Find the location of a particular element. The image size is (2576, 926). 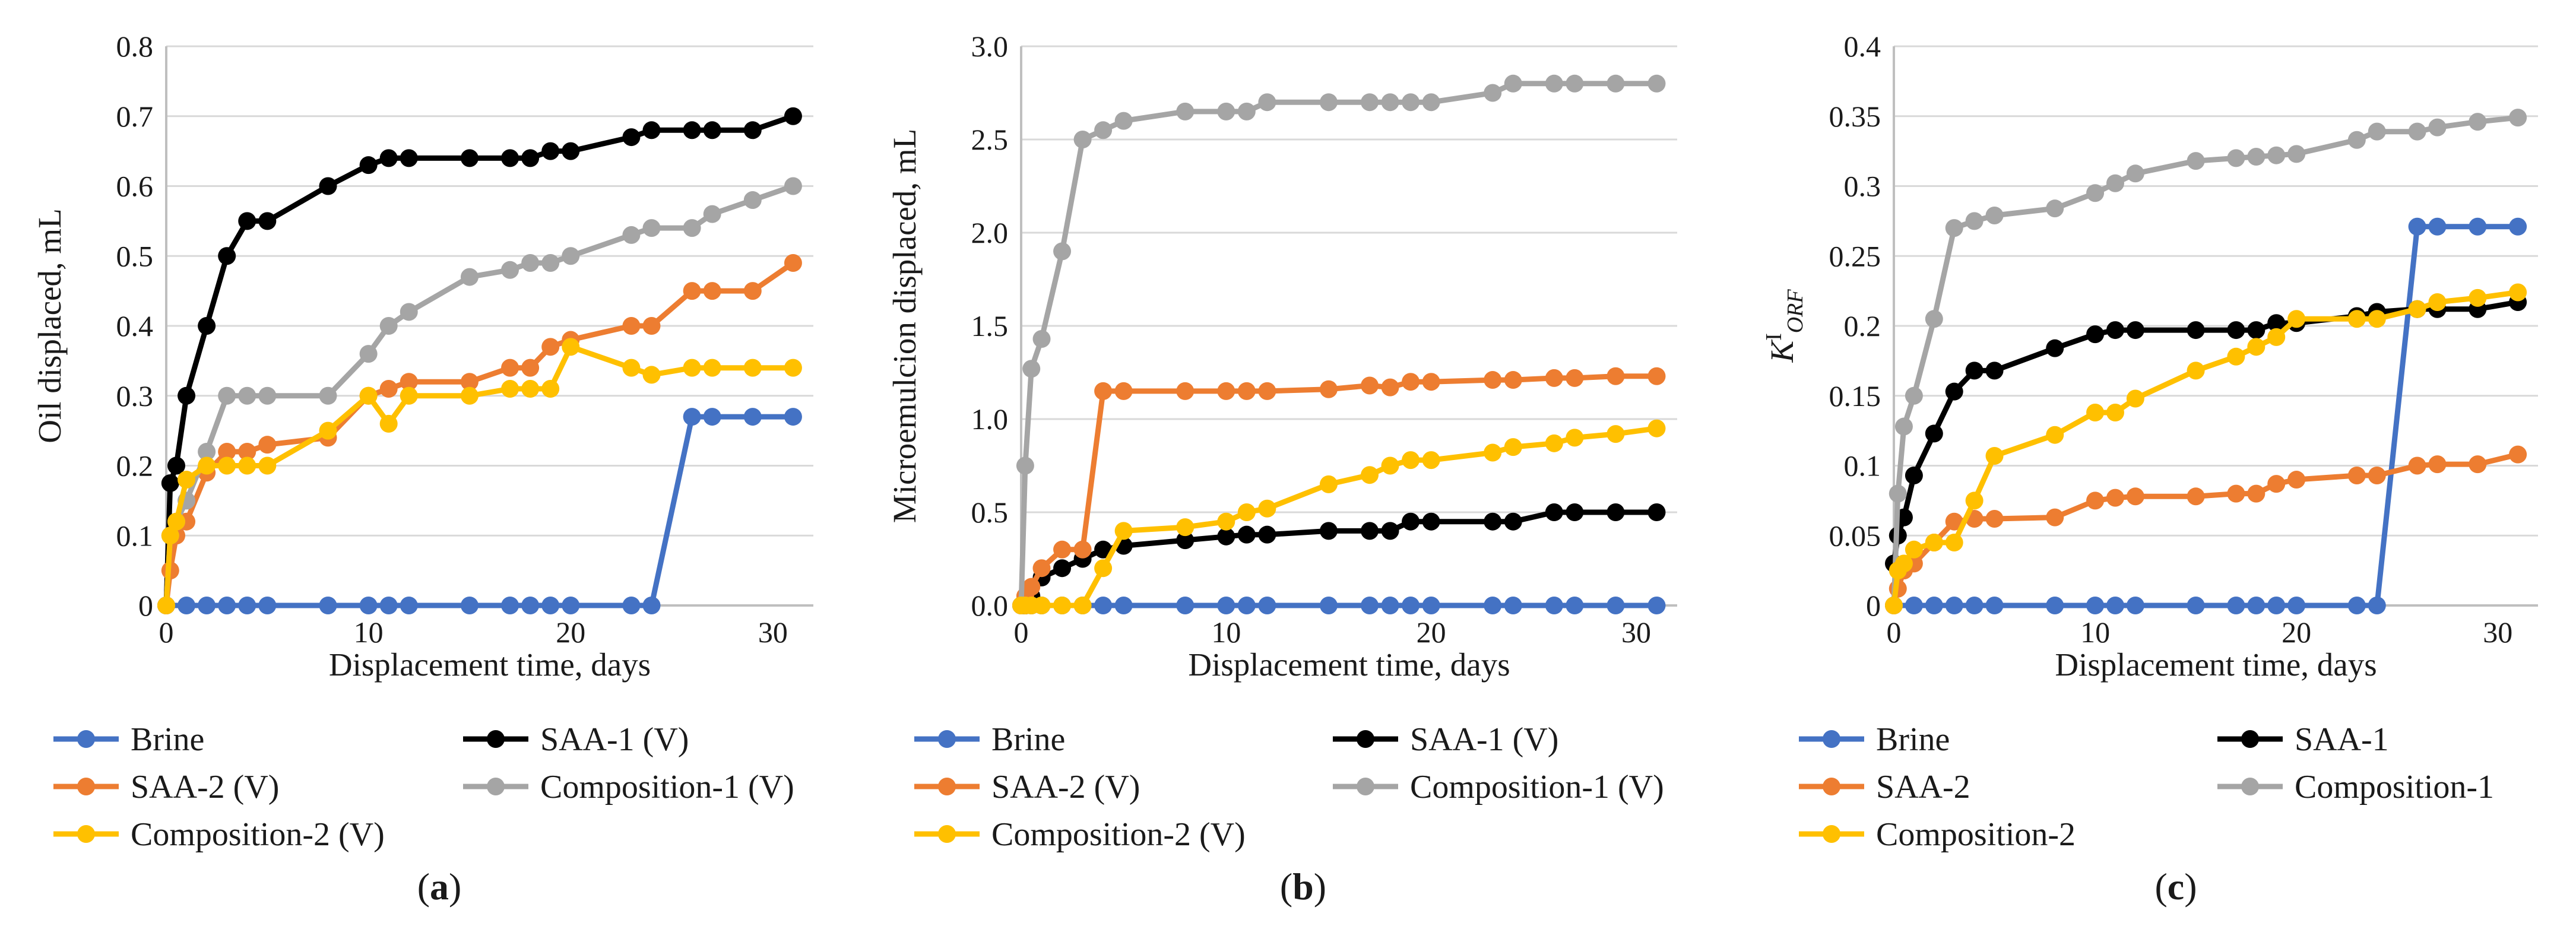

y-axis-title-sup: I is located at coordinates (1773, 337).